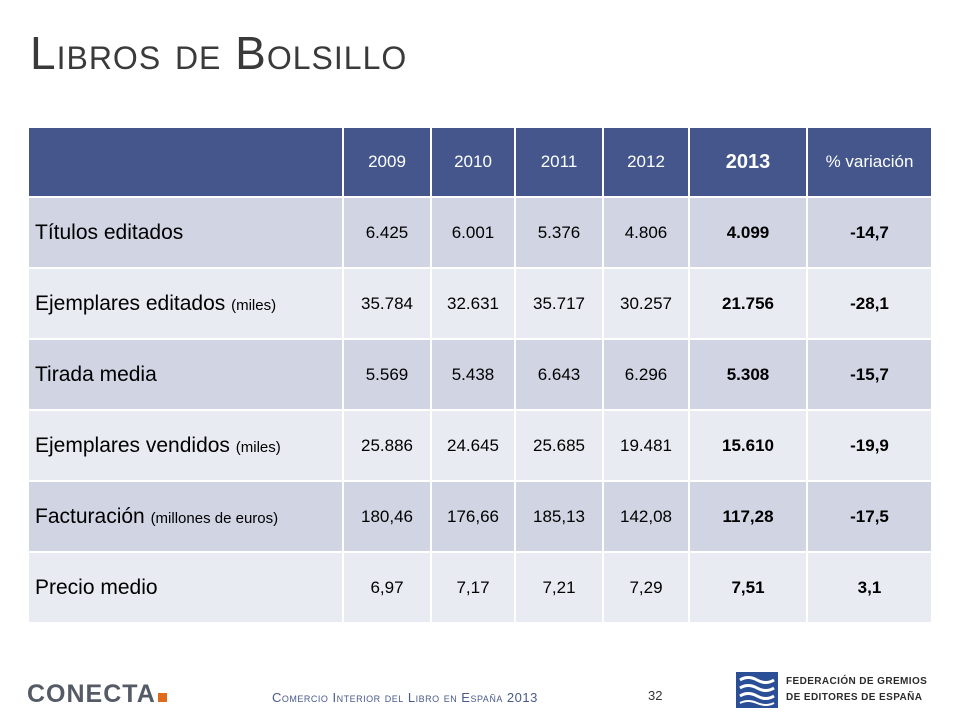  I want to click on federation-line-1: FEDERACIÓN DE GREMIOS, so click(857, 681).